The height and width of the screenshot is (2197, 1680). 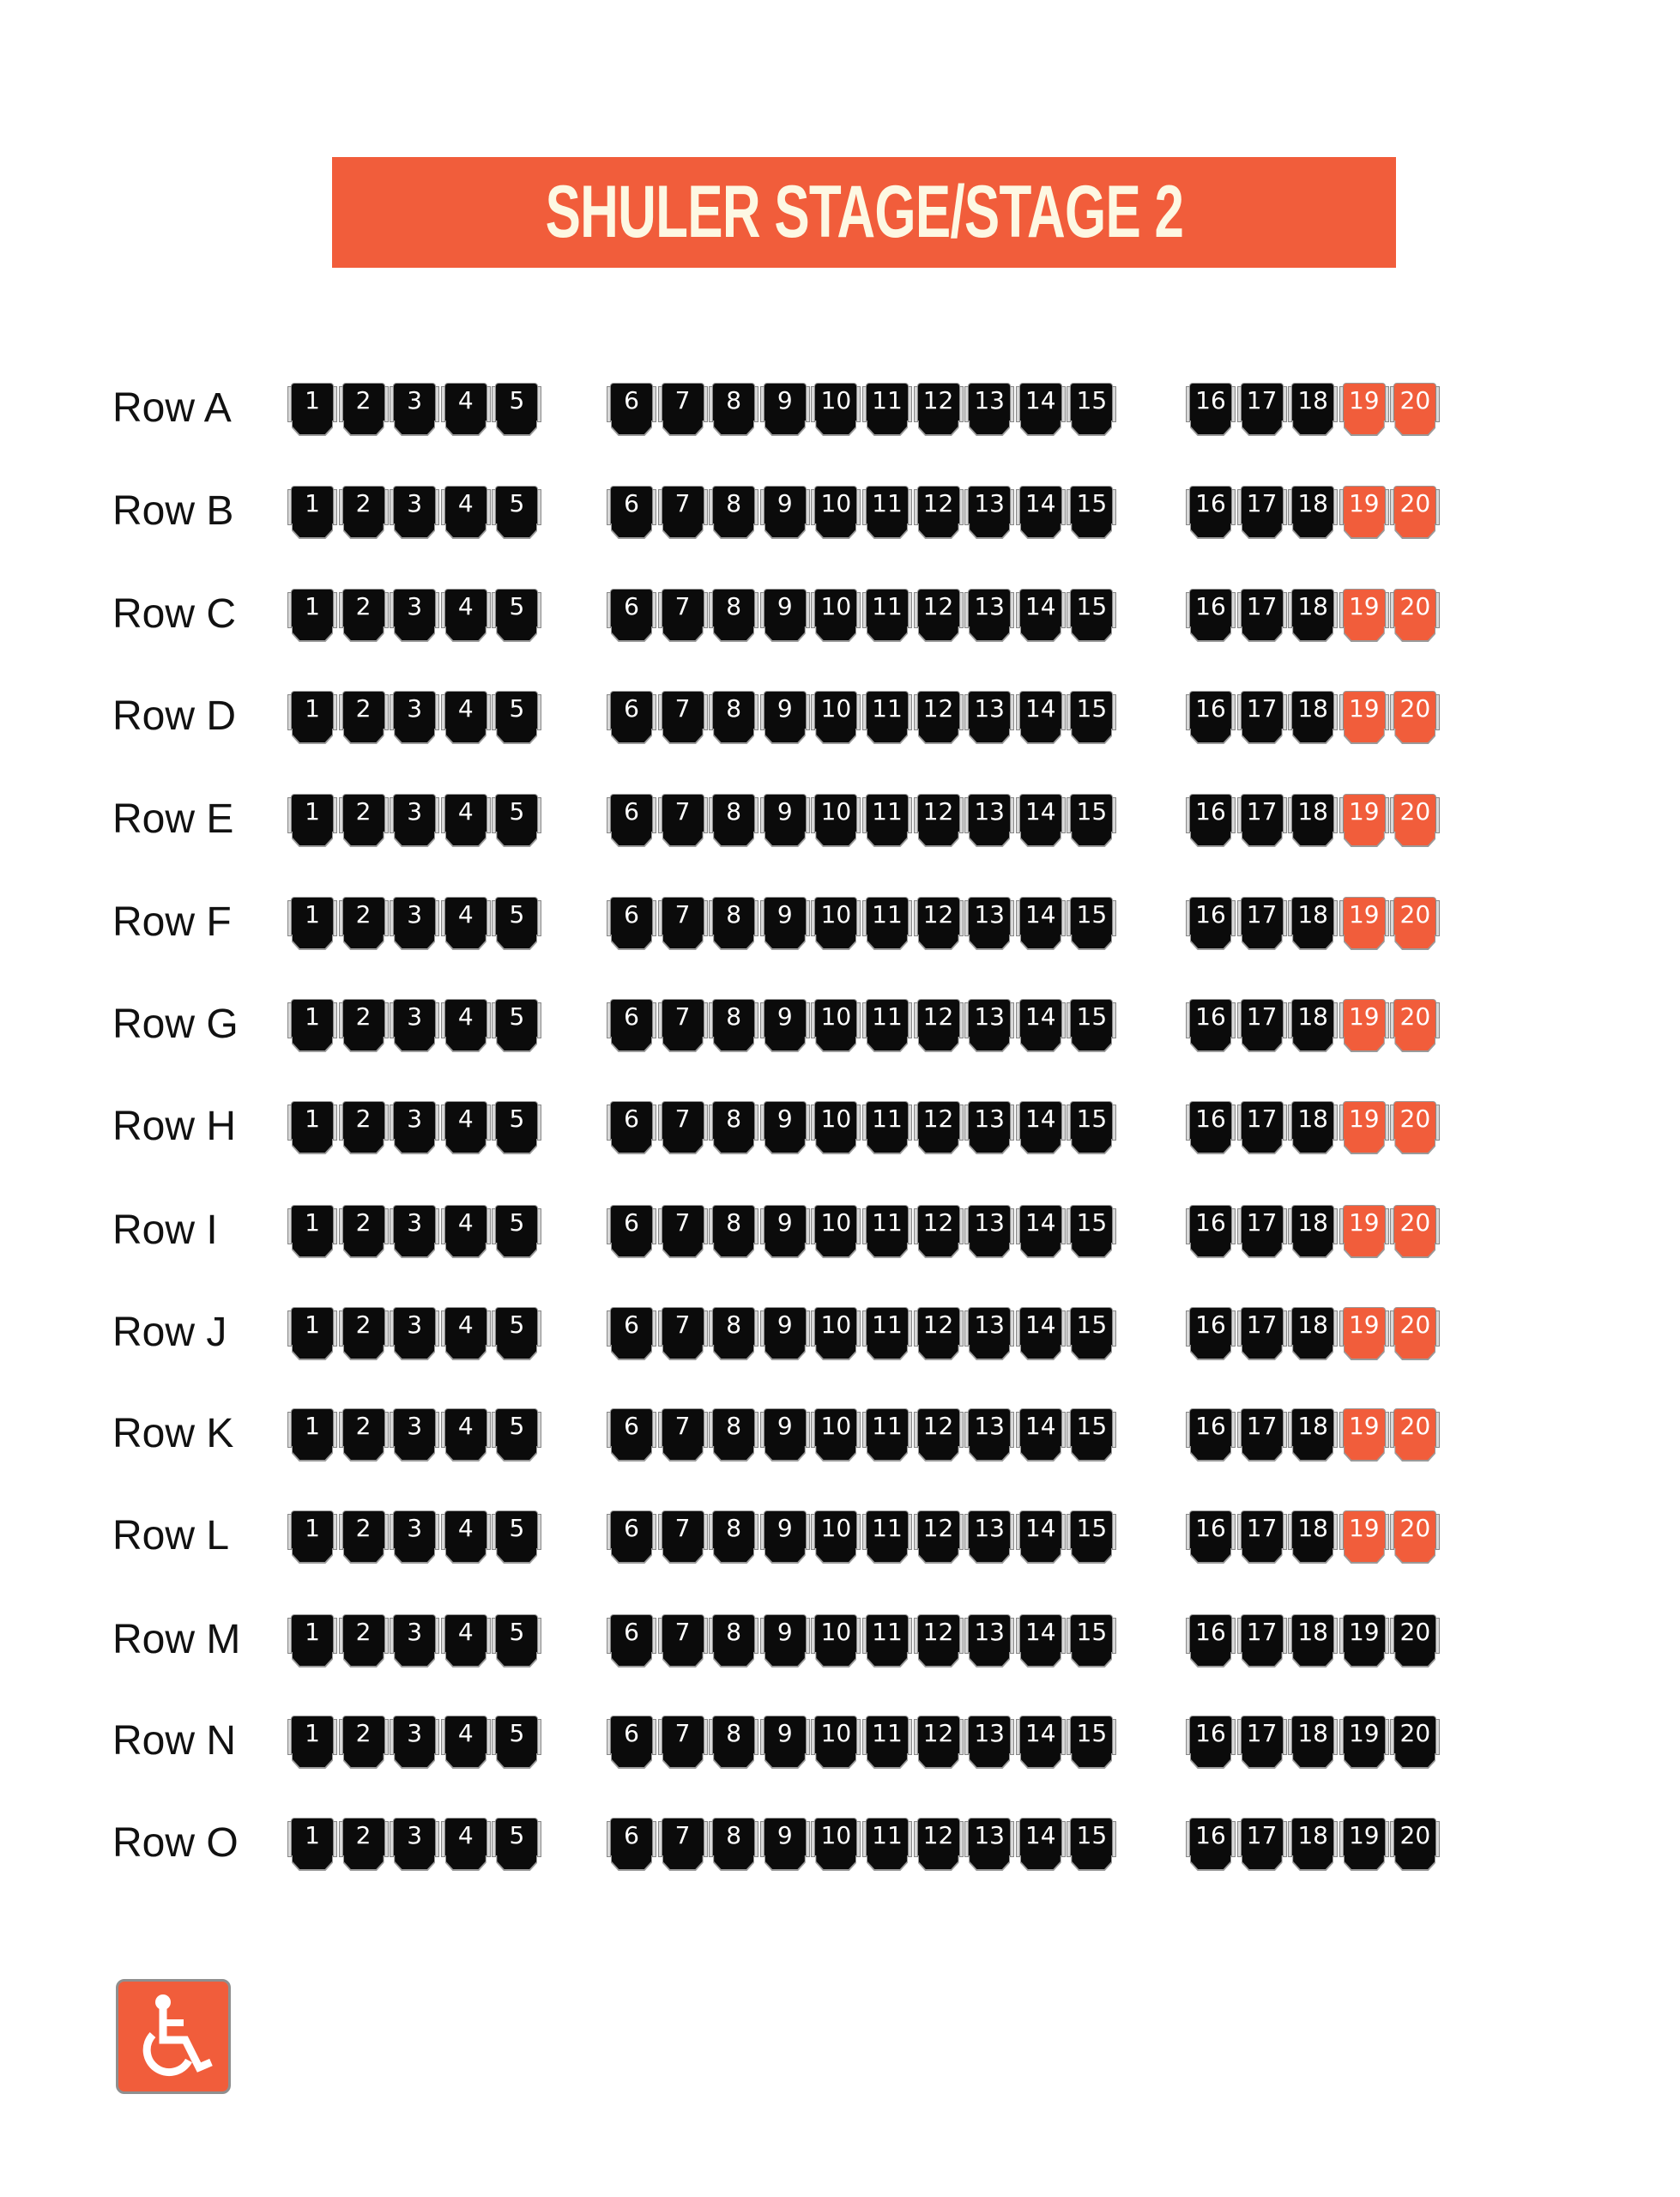 What do you see at coordinates (682, 717) in the screenshot?
I see `seat: 7` at bounding box center [682, 717].